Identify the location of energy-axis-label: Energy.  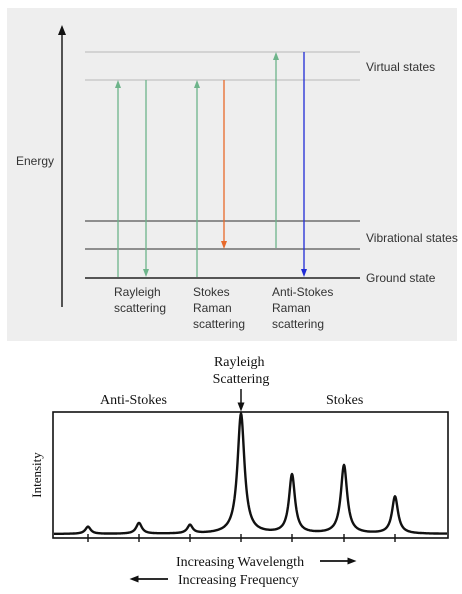
(35, 161).